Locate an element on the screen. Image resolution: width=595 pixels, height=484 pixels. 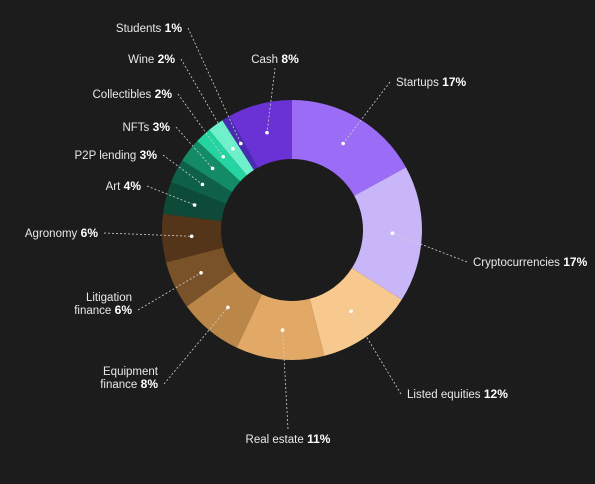
slice-cash is located at coordinates (260, 134).